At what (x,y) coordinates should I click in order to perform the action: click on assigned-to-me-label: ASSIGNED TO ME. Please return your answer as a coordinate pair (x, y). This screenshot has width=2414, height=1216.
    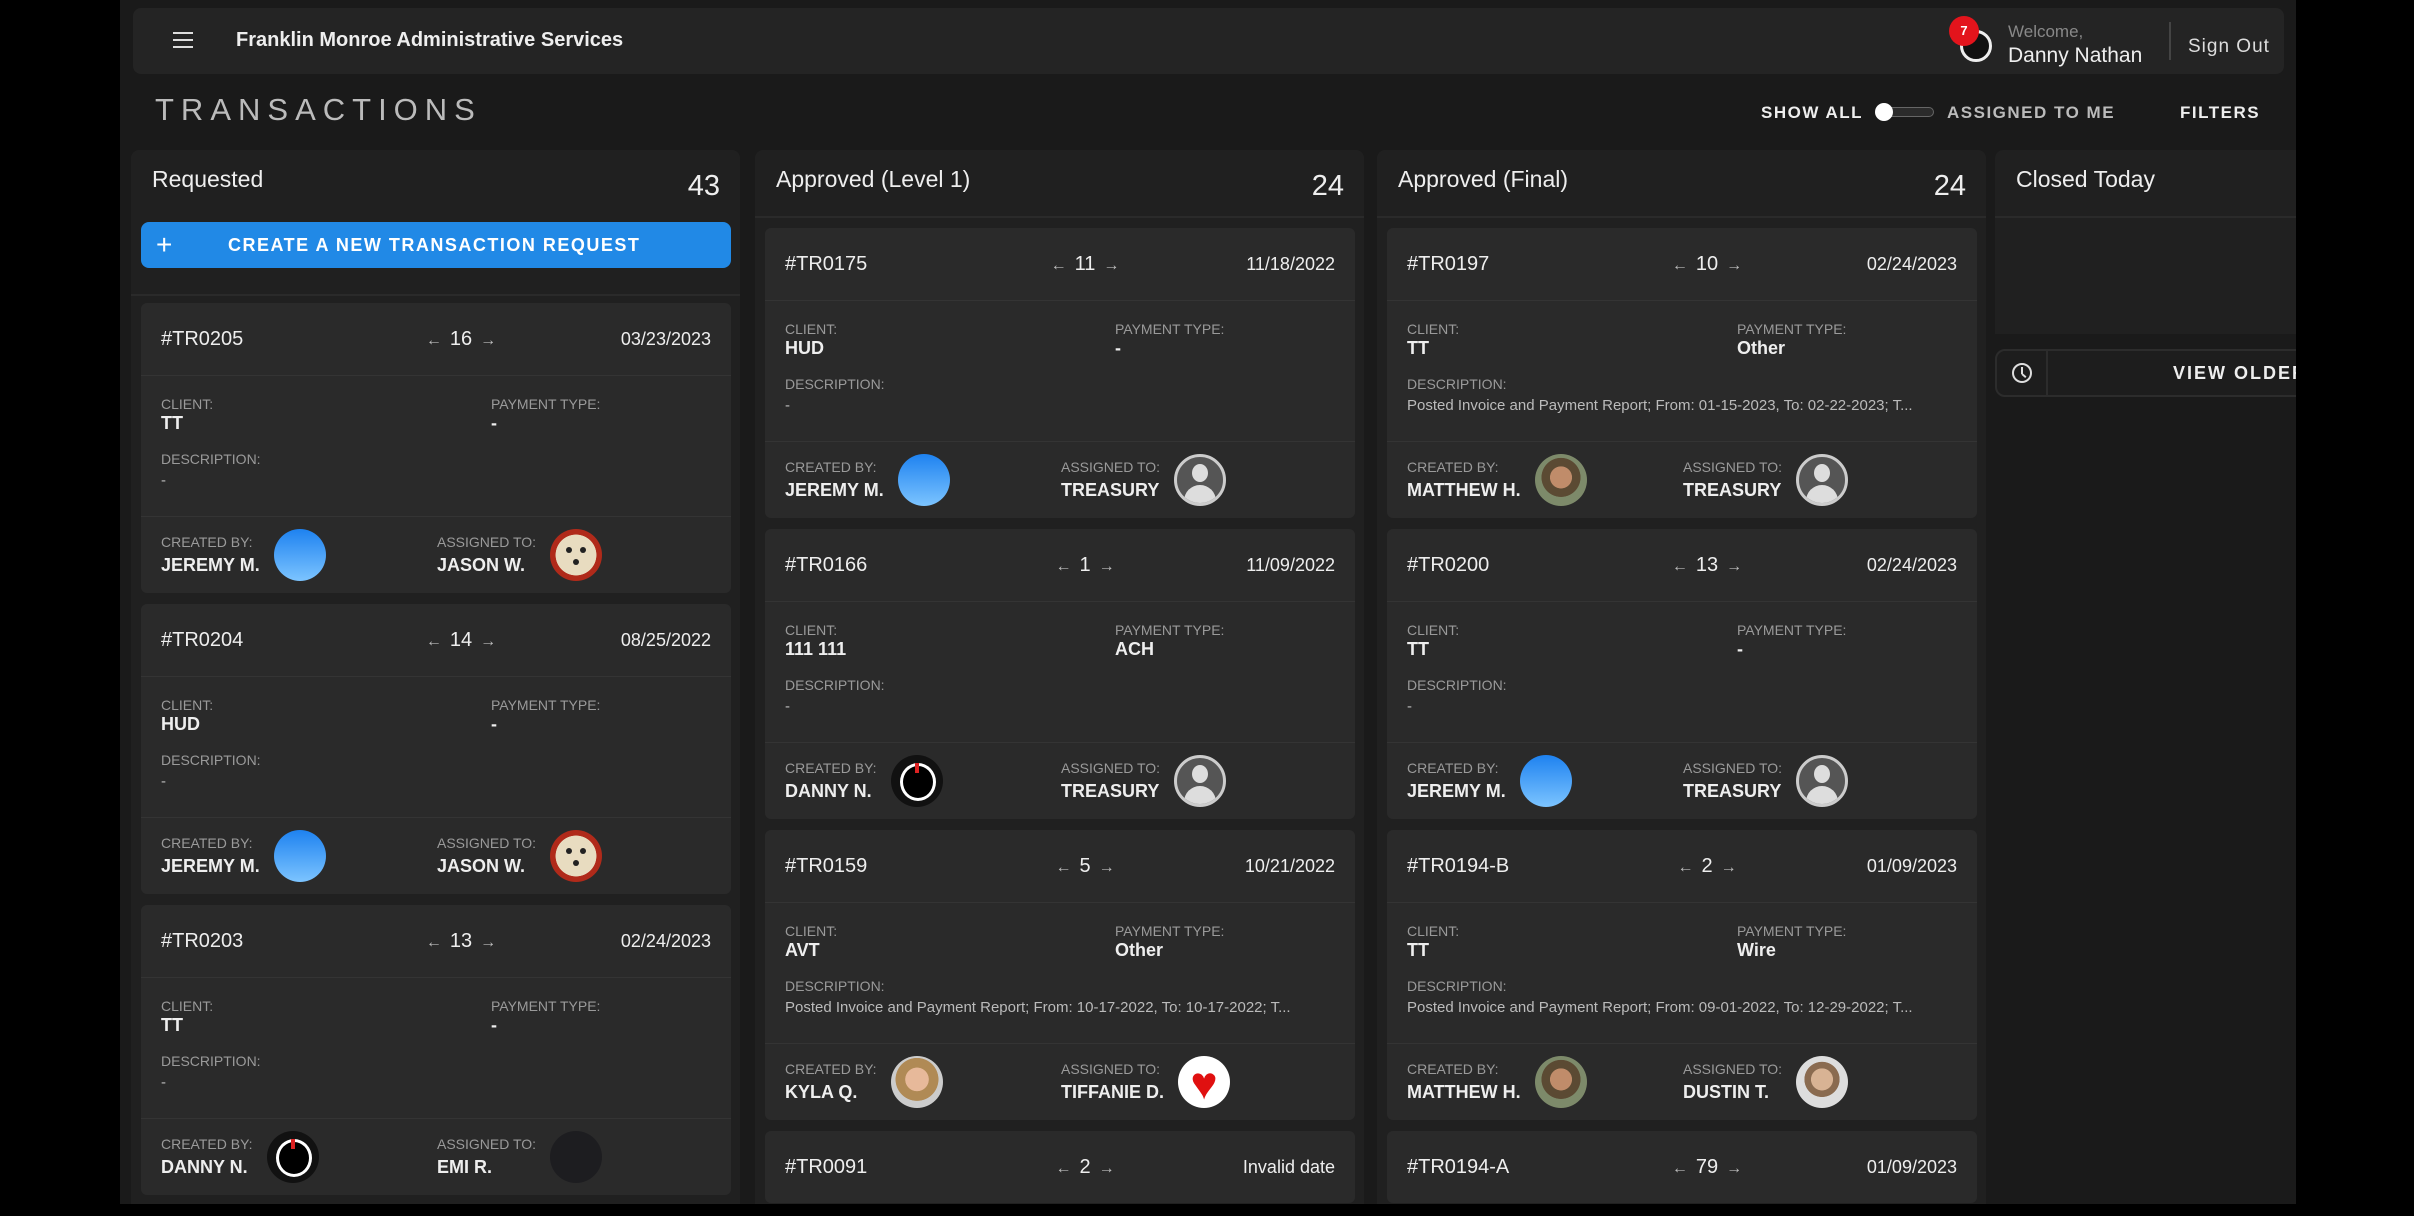
    Looking at the image, I should click on (2031, 112).